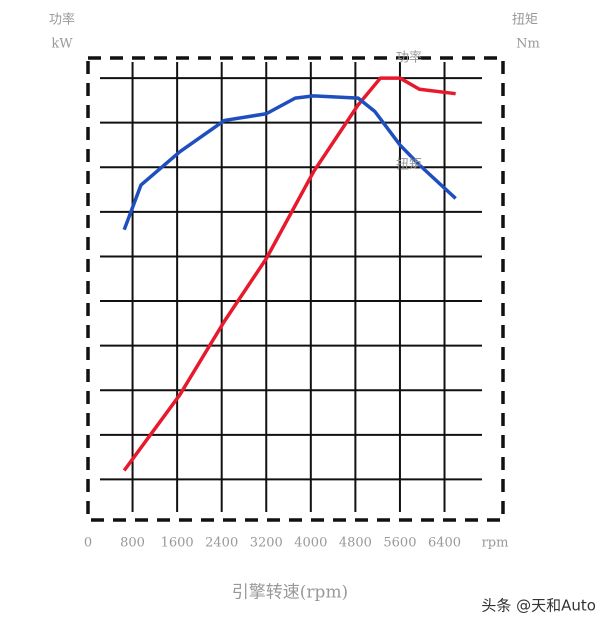  Describe the element at coordinates (355, 543) in the screenshot. I see `x-tick-label: 4800` at that location.